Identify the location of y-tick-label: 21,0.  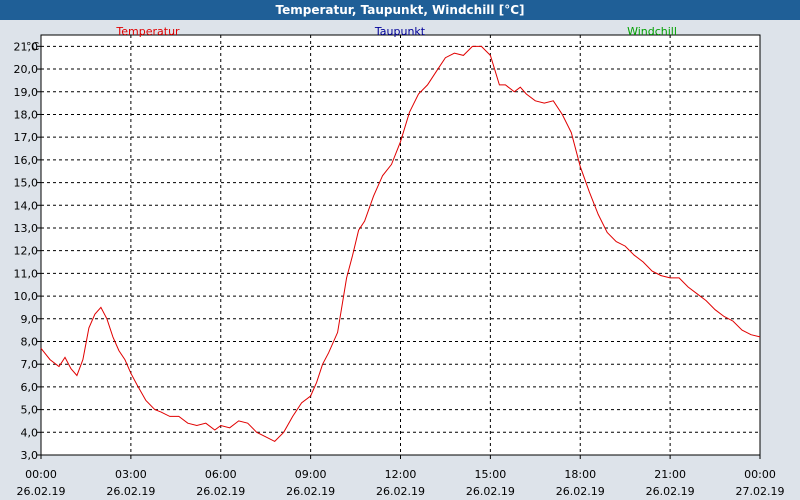
(26, 46).